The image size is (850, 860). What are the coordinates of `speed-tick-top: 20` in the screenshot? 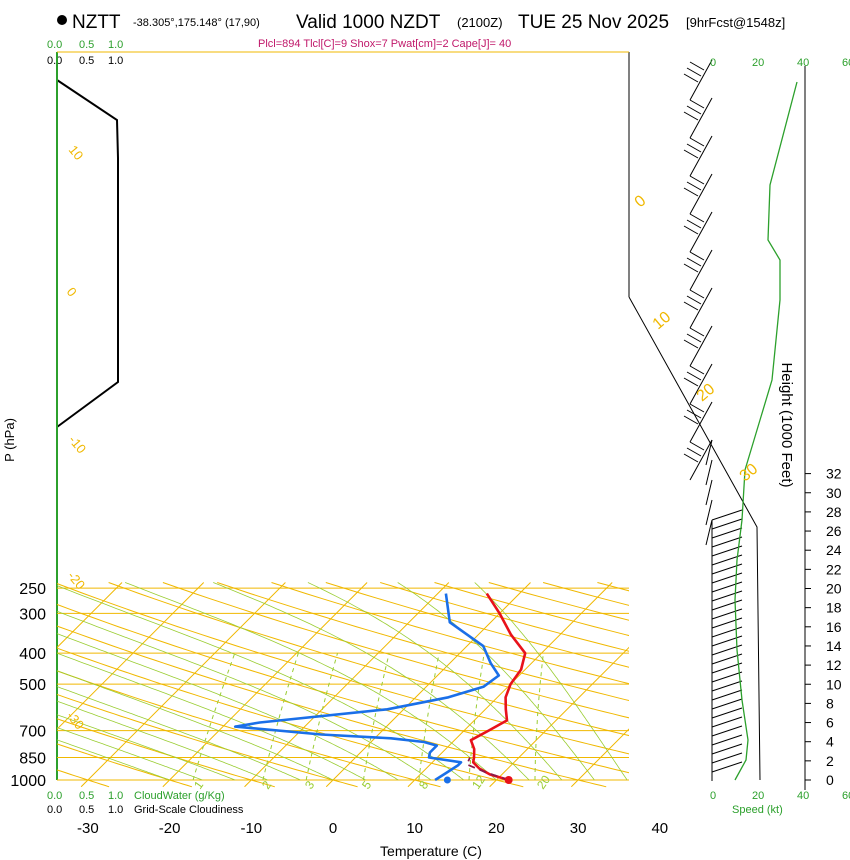 It's located at (758, 63).